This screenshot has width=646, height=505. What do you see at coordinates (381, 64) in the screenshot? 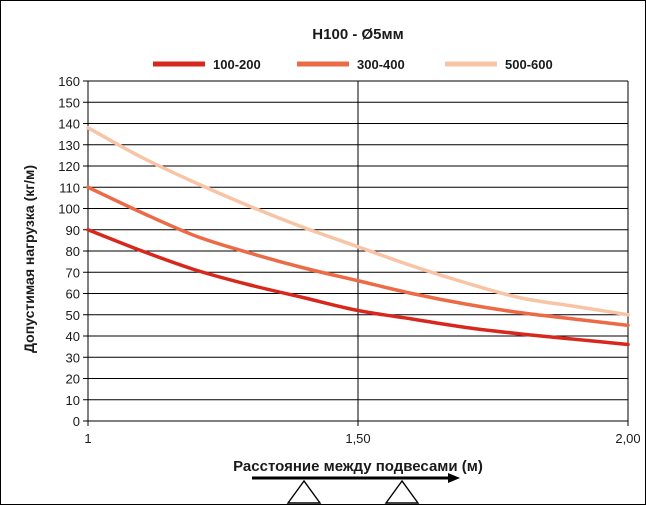
I see `legend-label: 300-400` at bounding box center [381, 64].